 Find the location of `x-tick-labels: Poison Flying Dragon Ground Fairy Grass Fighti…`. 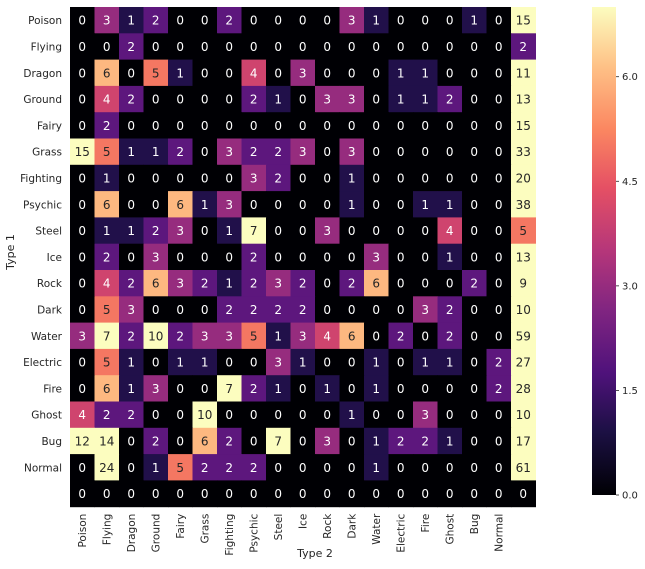

x-tick-labels: Poison Flying Dragon Ground Fairy Grass Fighti… is located at coordinates (291, 534).